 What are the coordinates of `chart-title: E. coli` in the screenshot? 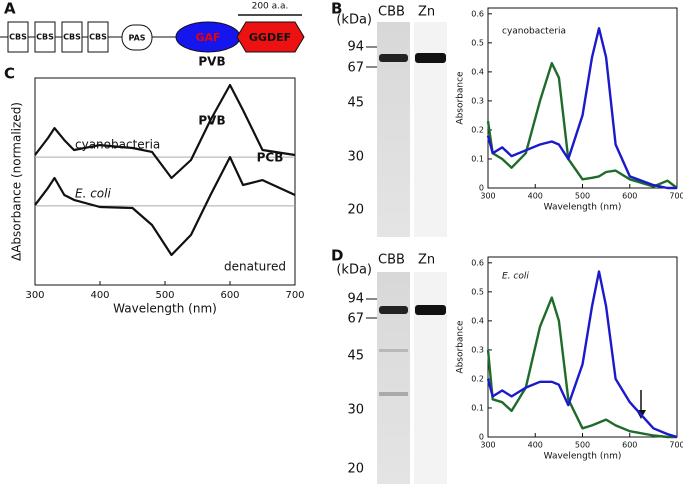 It's located at (515, 277).